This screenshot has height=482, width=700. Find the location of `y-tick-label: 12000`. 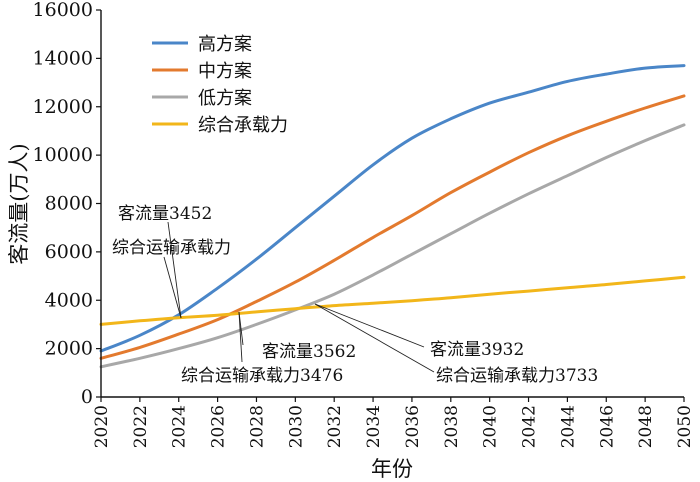

y-tick-label: 12000 is located at coordinates (63, 107).